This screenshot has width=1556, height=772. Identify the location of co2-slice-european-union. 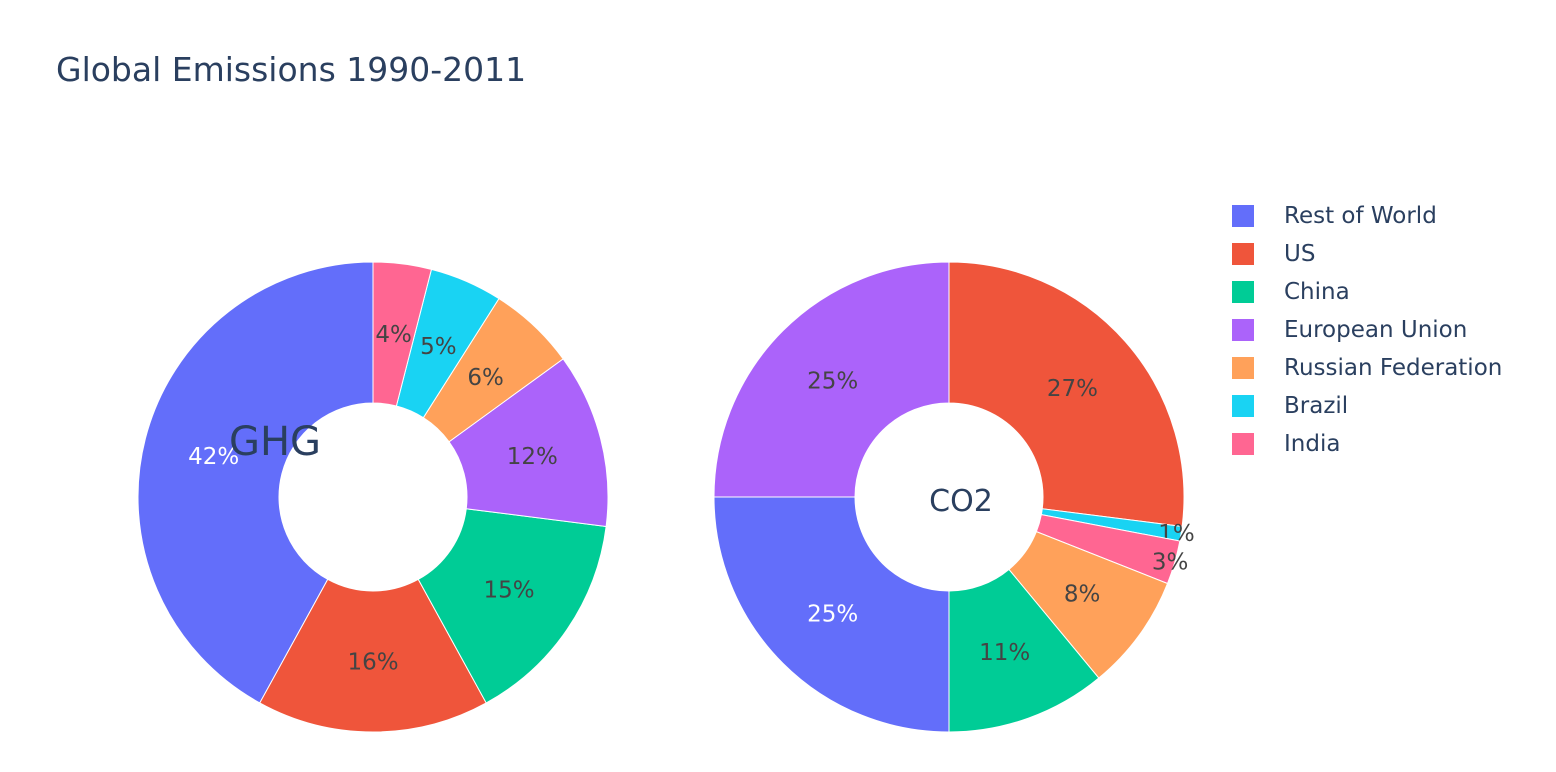
(831, 379).